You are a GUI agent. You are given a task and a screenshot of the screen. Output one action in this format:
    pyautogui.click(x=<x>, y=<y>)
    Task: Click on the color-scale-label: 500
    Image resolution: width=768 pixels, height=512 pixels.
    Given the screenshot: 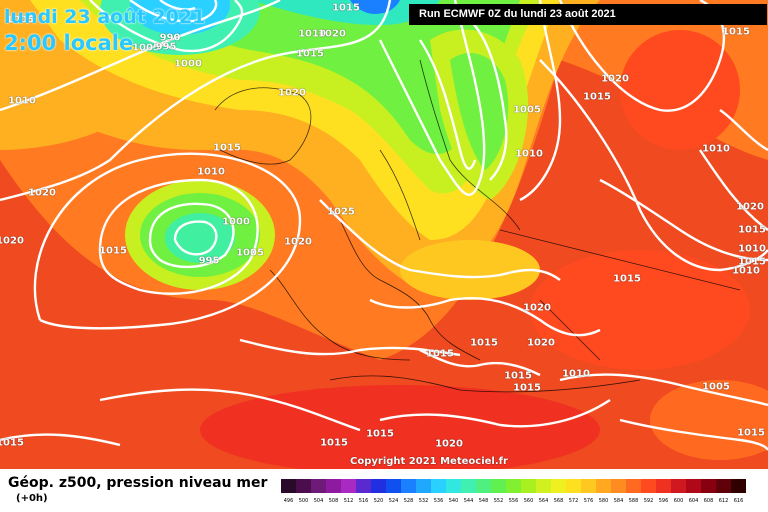 What is the action you would take?
    pyautogui.click(x=303, y=501)
    